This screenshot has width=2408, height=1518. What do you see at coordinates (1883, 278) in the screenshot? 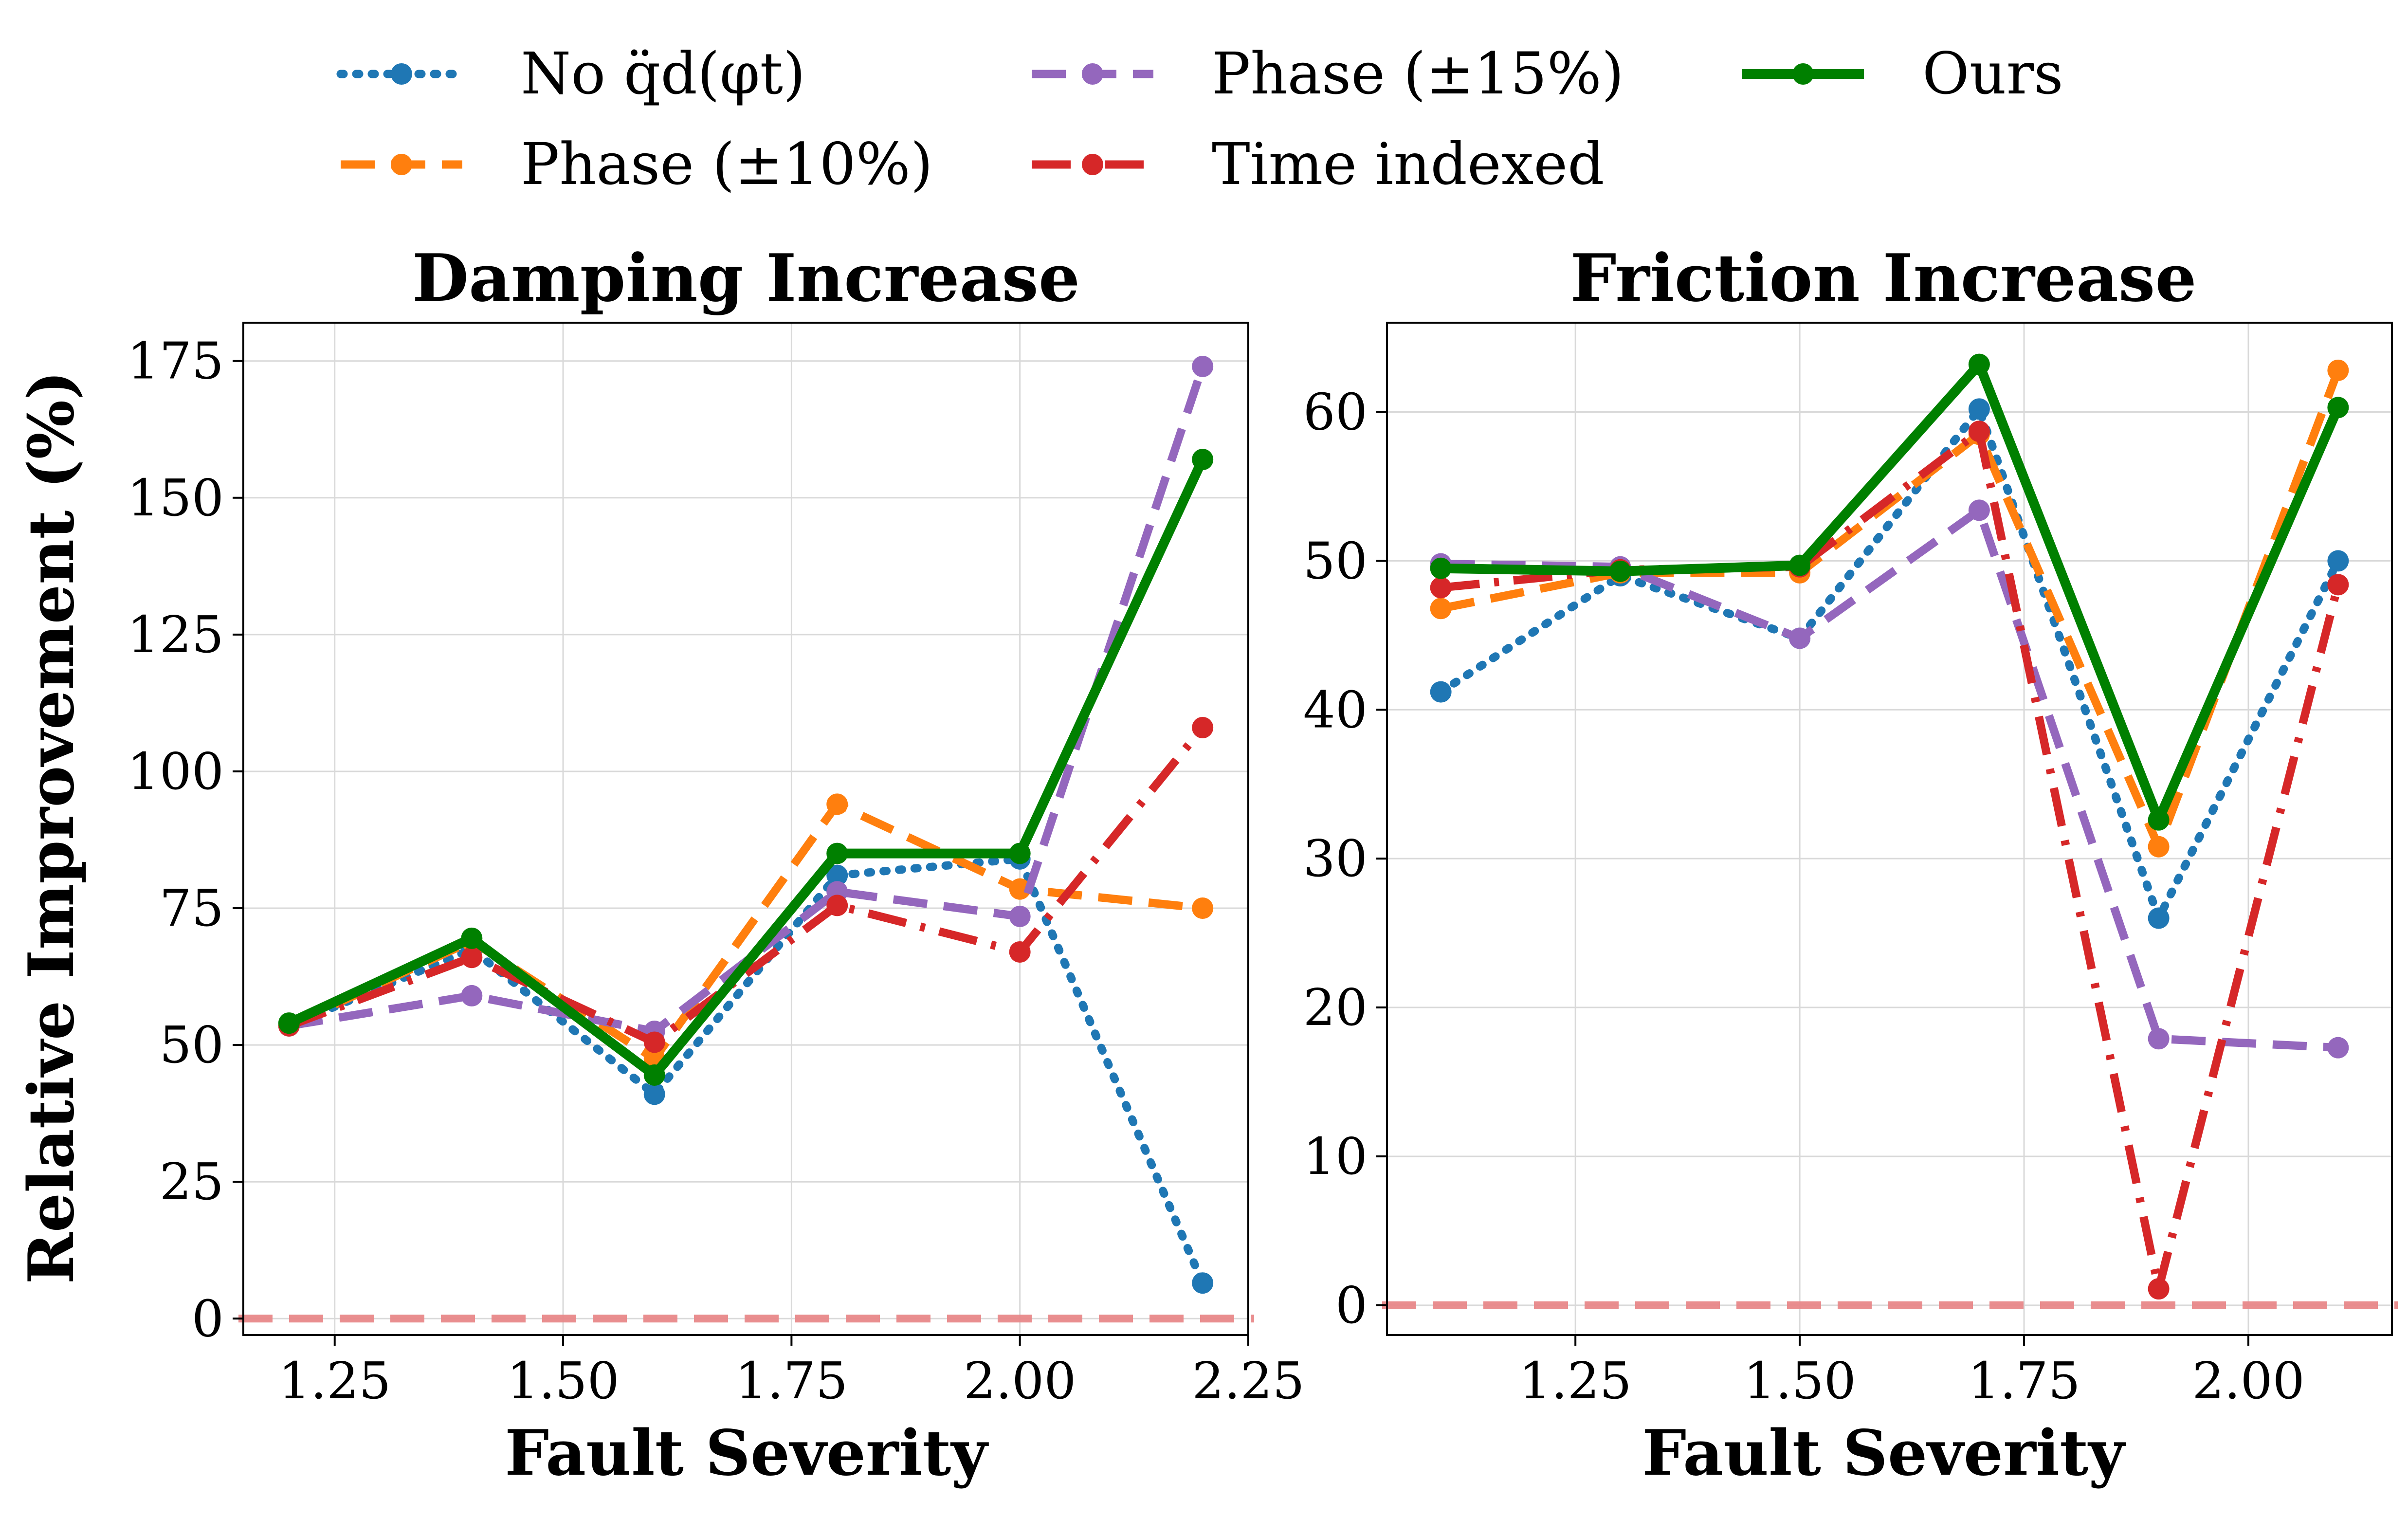
I see `panel-title: Friction Increase` at bounding box center [1883, 278].